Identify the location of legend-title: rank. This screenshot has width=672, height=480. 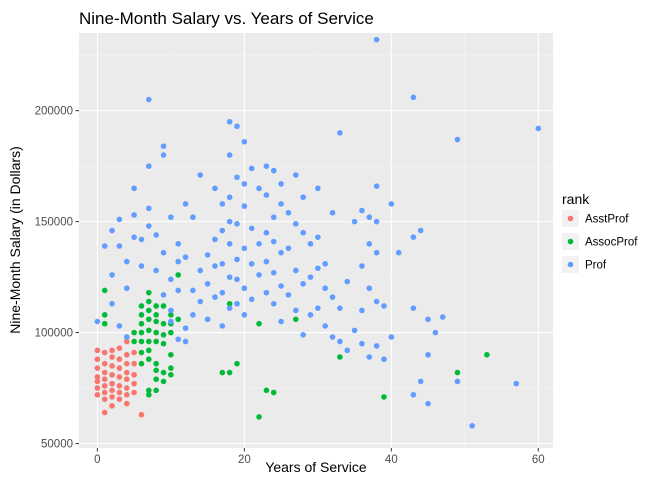
(576, 199).